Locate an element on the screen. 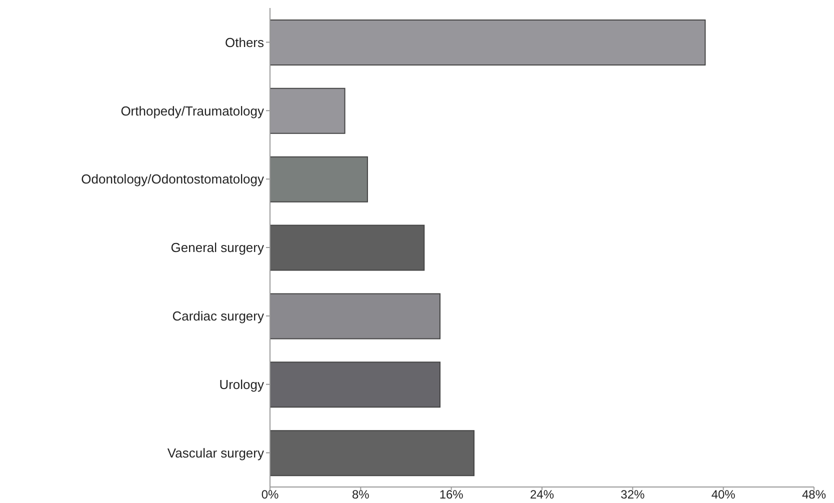 The image size is (834, 503). x-tick-label: 24% is located at coordinates (542, 495).